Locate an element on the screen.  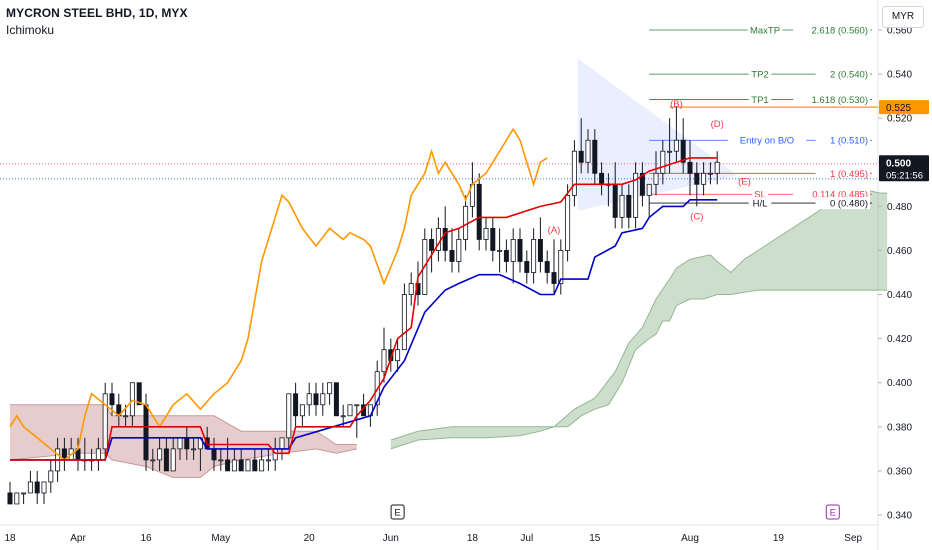
chart-header: MYCRON STEEL BHD, 1D, MYX Ichimoku is located at coordinates (97, 21).